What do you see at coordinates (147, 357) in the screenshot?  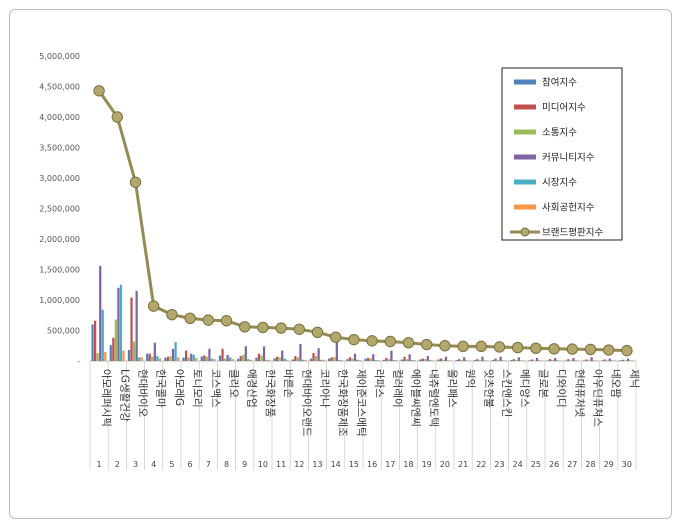 I see `bar-참여지수-4` at bounding box center [147, 357].